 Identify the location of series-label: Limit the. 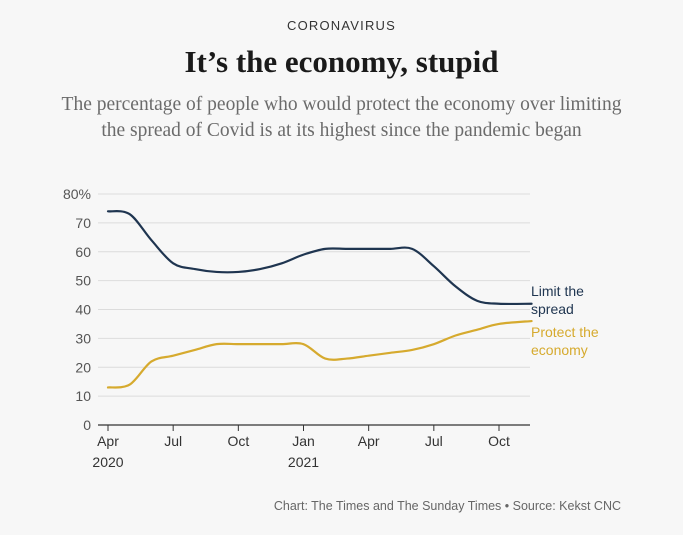
(557, 291).